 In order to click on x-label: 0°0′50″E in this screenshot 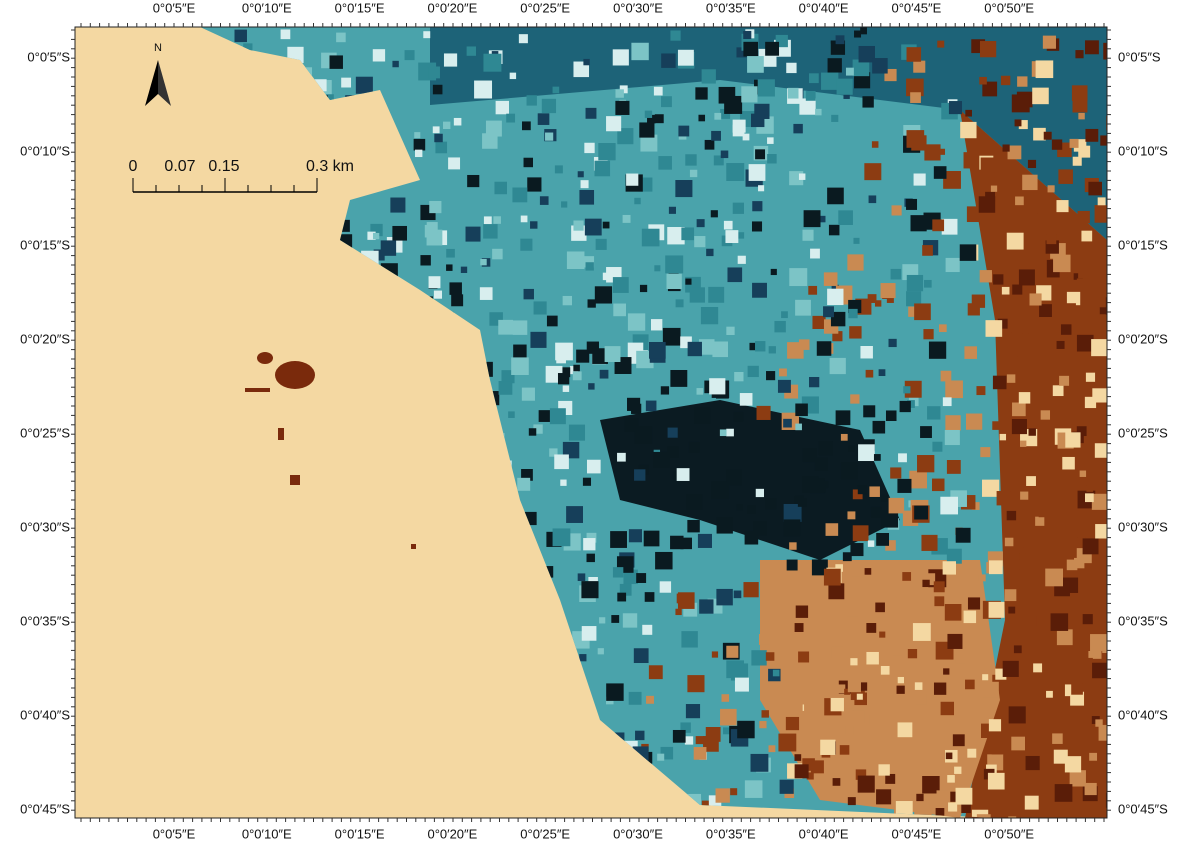, I will do `click(1009, 7)`.